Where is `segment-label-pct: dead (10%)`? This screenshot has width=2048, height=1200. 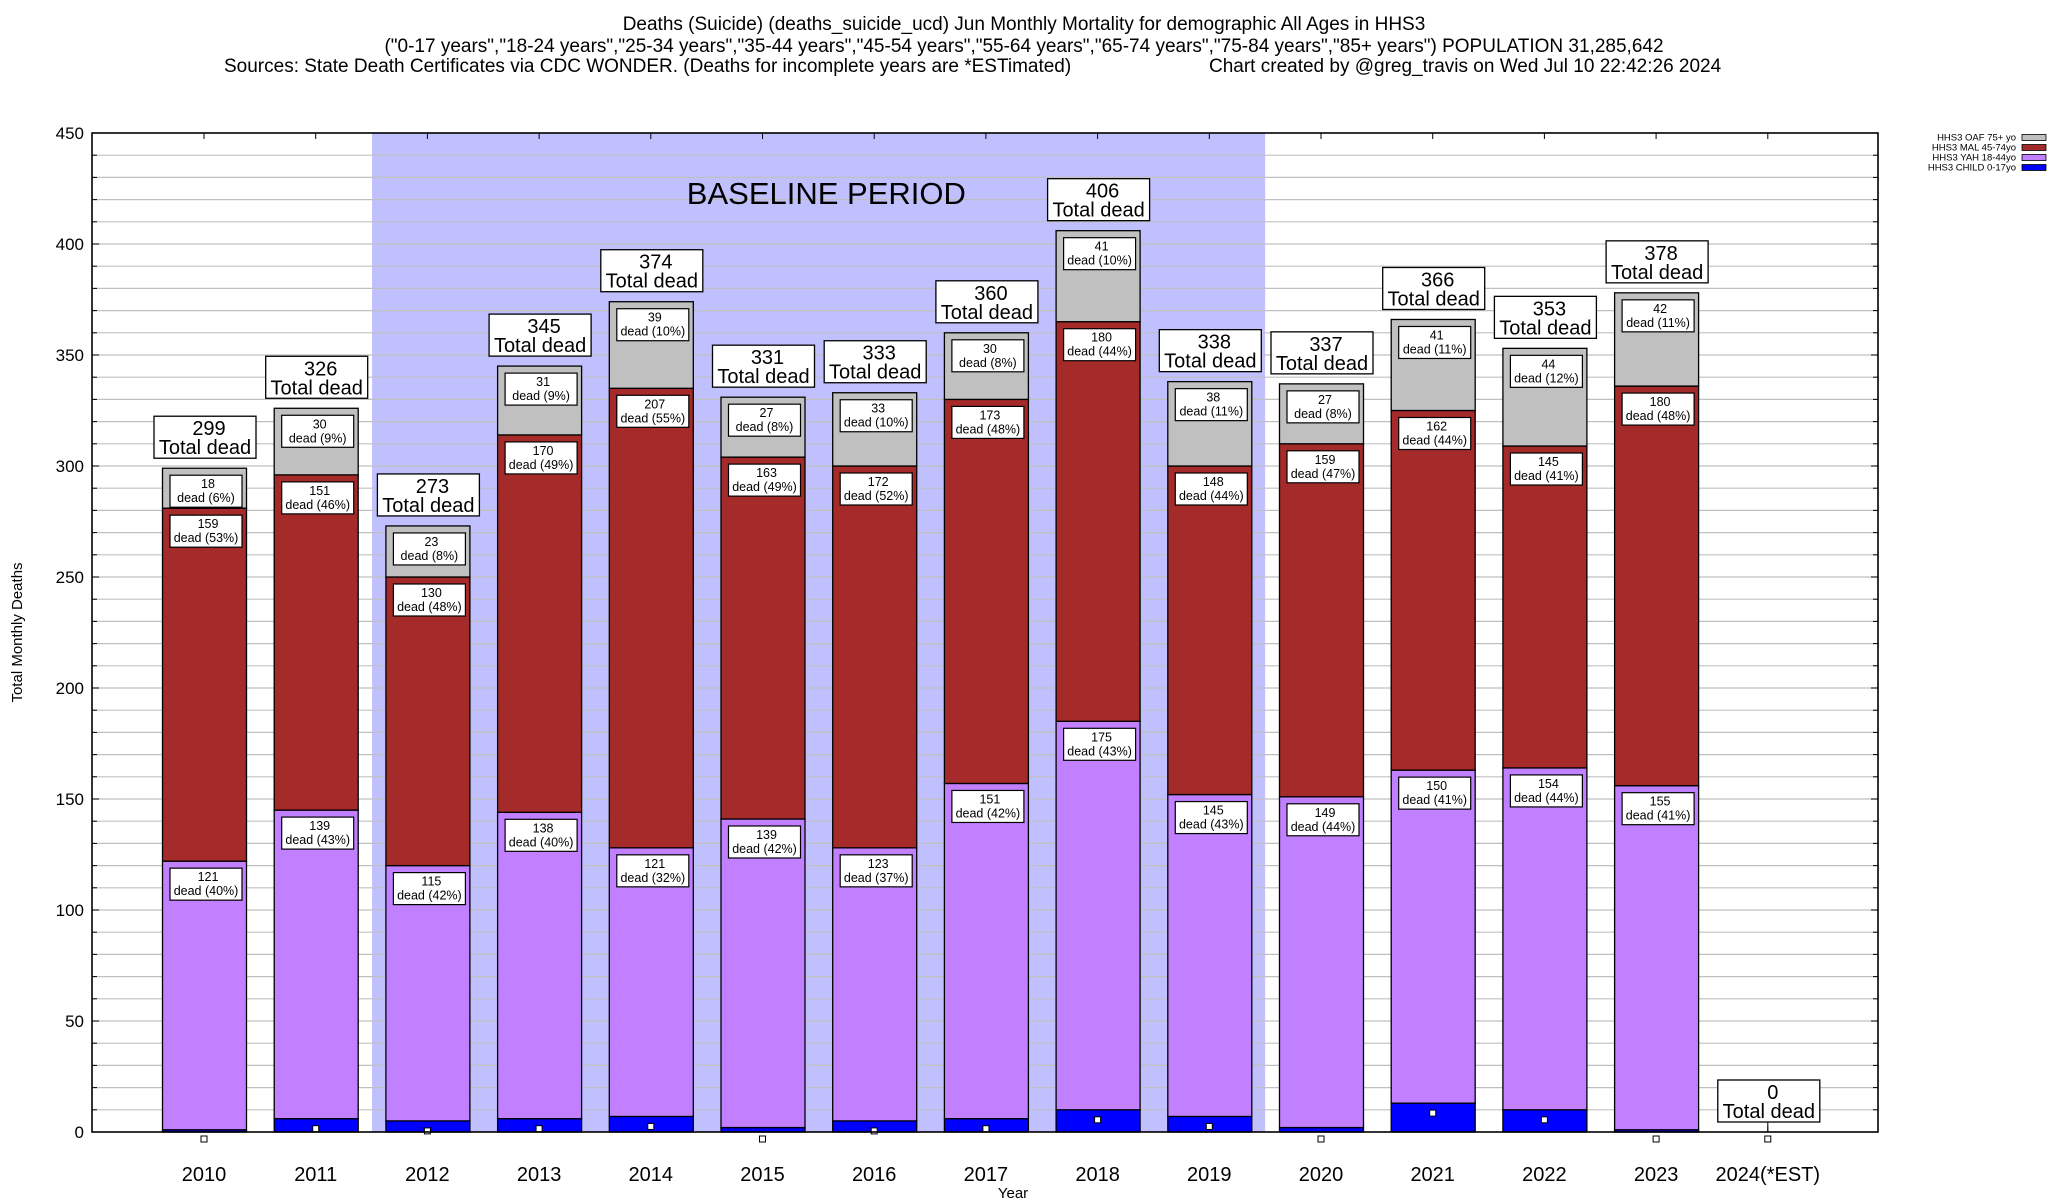
segment-label-pct: dead (10%) is located at coordinates (1099, 261).